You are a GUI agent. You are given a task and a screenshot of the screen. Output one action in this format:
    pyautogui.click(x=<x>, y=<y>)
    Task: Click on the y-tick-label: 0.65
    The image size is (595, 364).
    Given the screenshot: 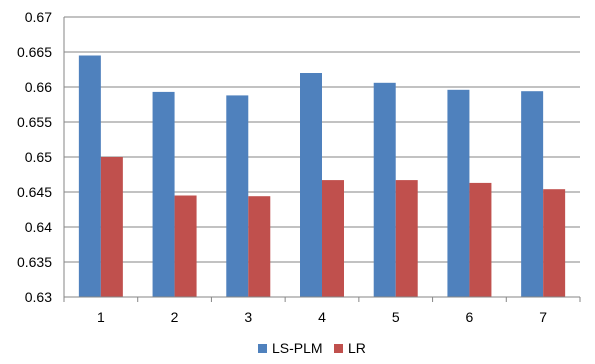 What is the action you would take?
    pyautogui.click(x=38, y=157)
    